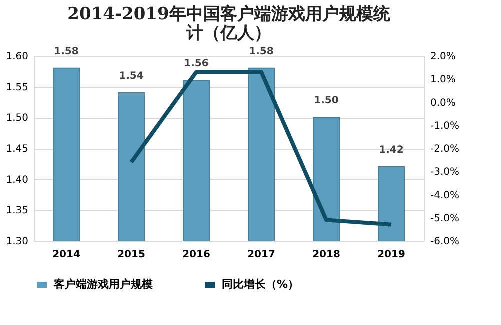 This screenshot has height=325, width=501. Describe the element at coordinates (230, 24) in the screenshot. I see `chart-title: 2014-2019年中国客户端游戏用户规模统计（亿人）` at that location.